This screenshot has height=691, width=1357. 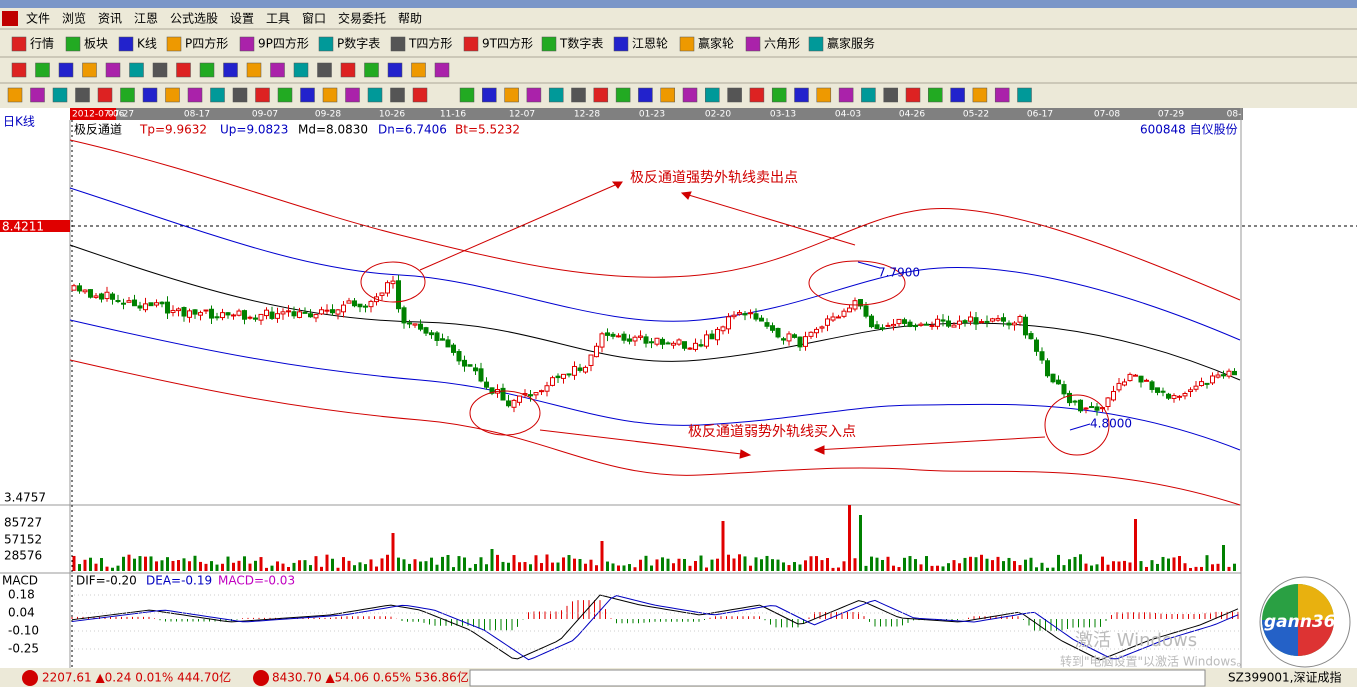 I want to click on toolbar-button: 9T四方形, so click(x=507, y=43).